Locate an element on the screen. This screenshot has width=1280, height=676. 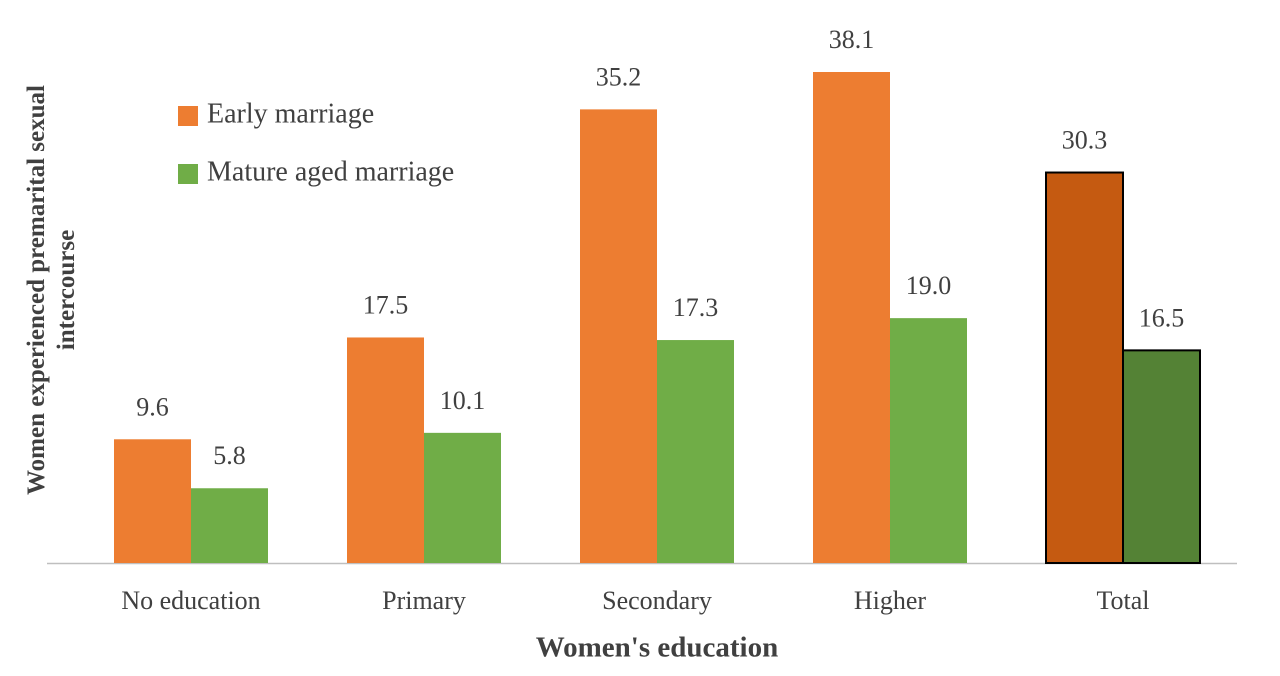
data-label: 38.1 is located at coordinates (852, 39).